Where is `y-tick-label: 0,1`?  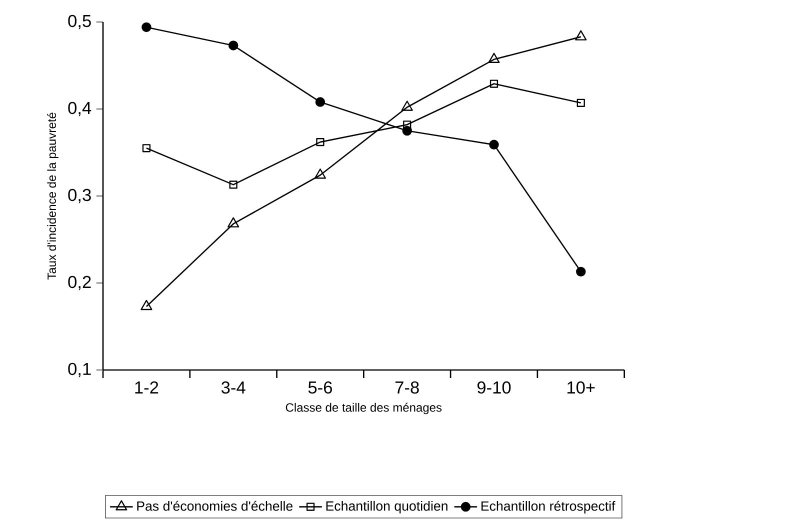 y-tick-label: 0,1 is located at coordinates (79, 370).